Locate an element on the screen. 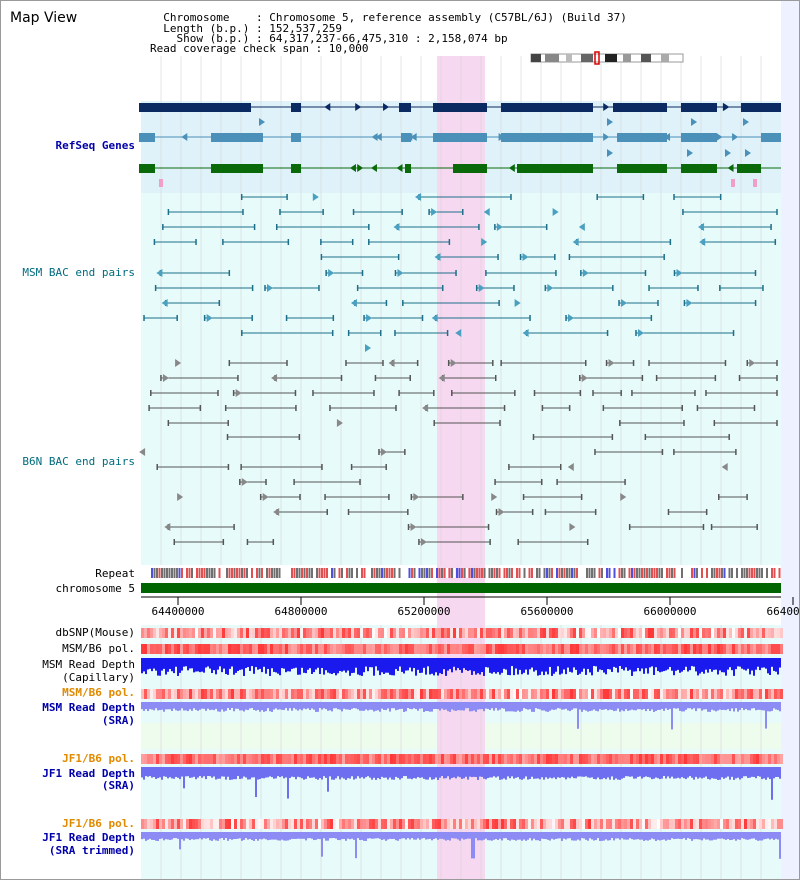 The height and width of the screenshot is (880, 800). axis-tick-label: 64800000 is located at coordinates (301, 611).